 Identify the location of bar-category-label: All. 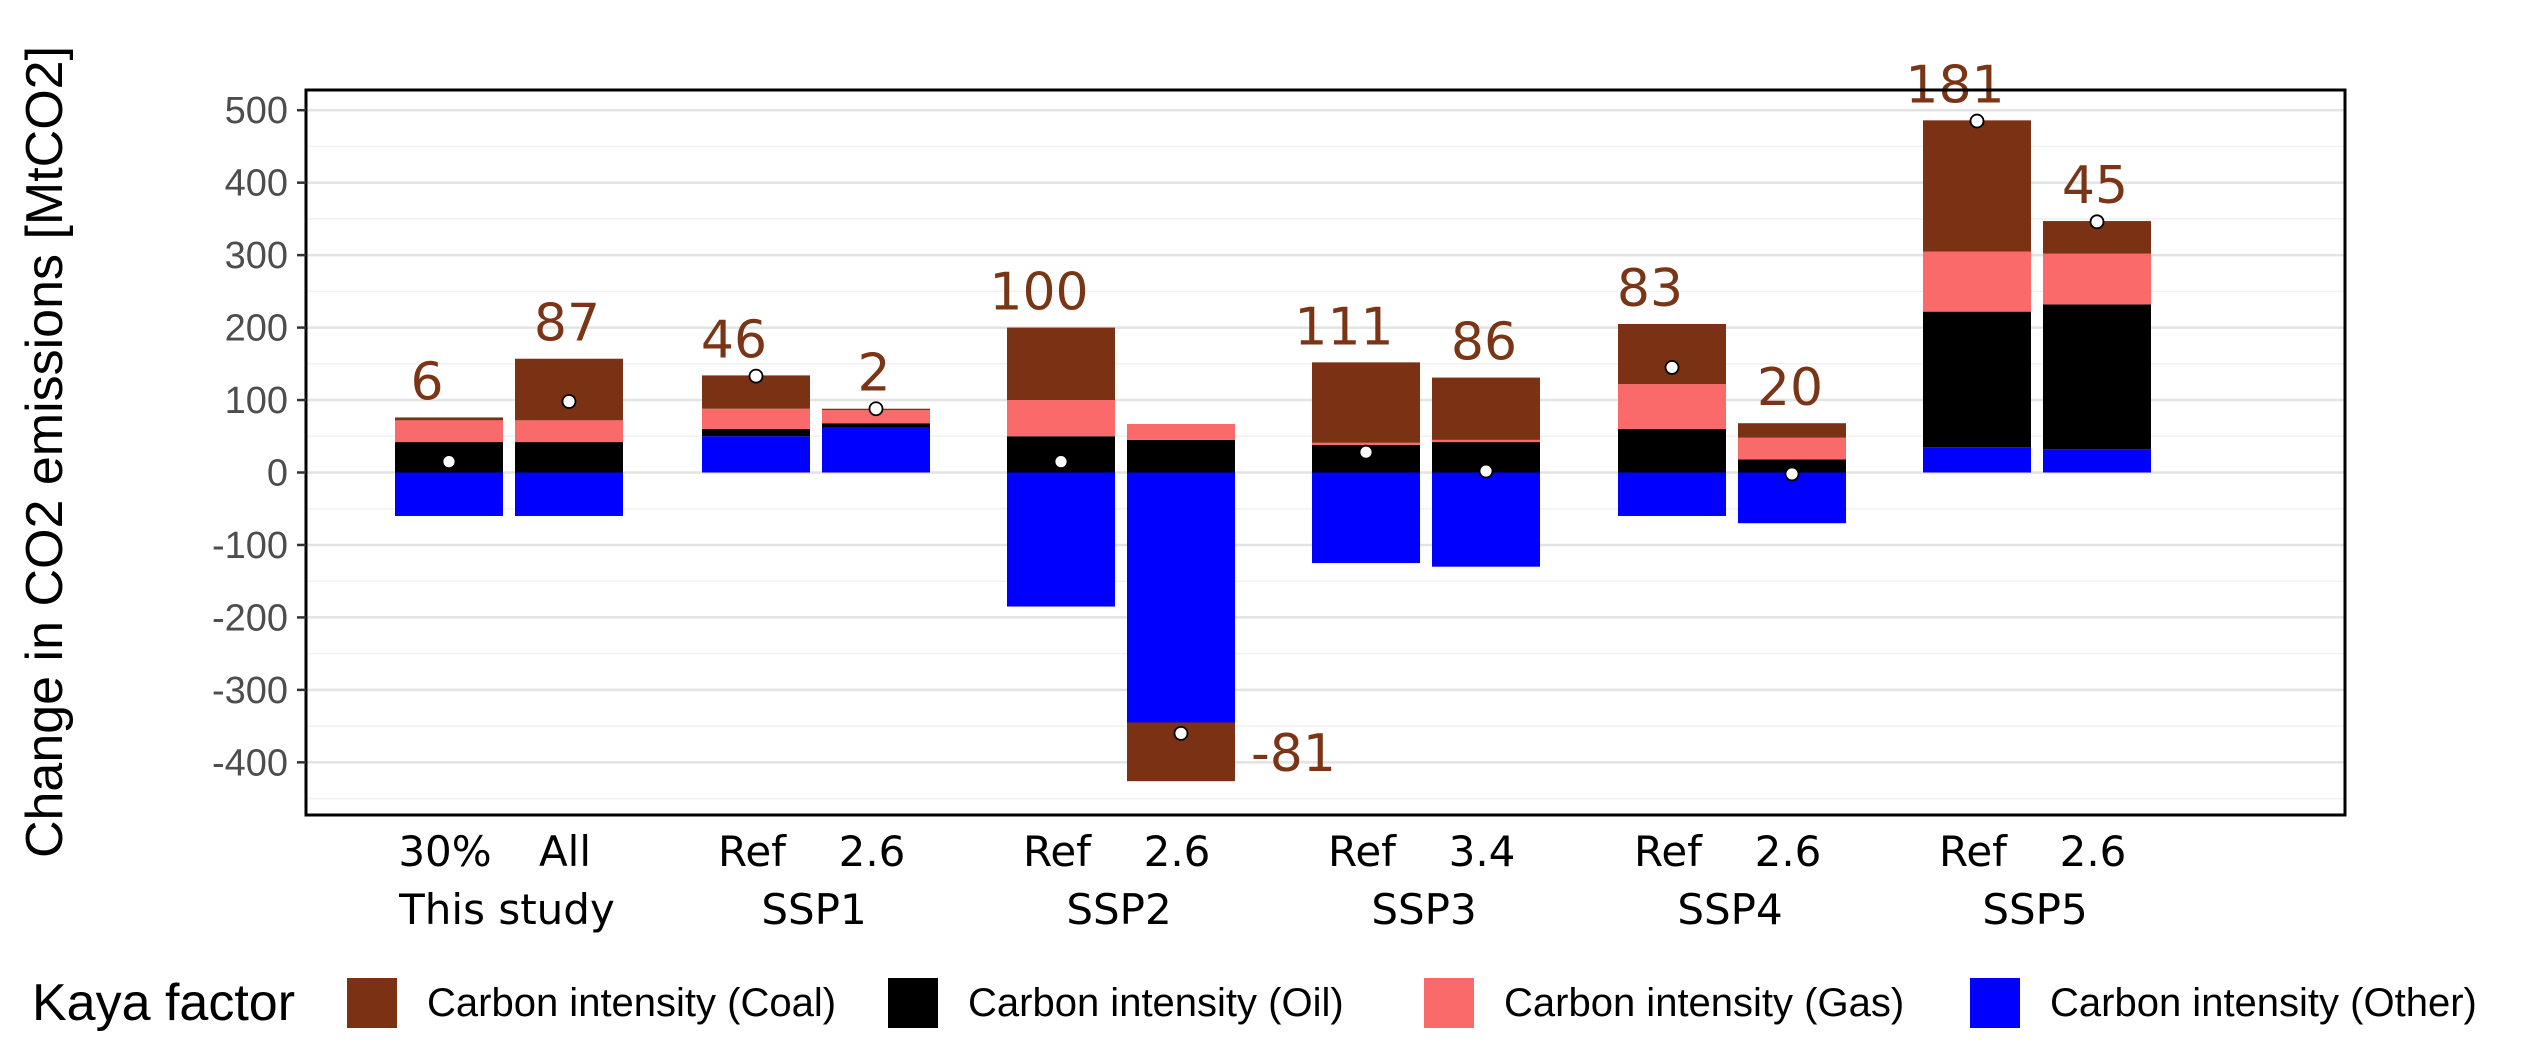
(565, 851).